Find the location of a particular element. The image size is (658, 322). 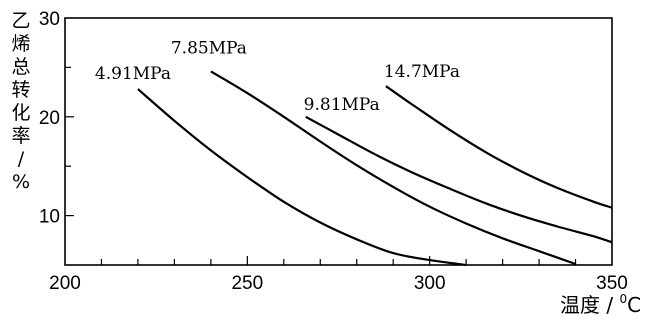

x-tick-label: 300 is located at coordinates (430, 283).